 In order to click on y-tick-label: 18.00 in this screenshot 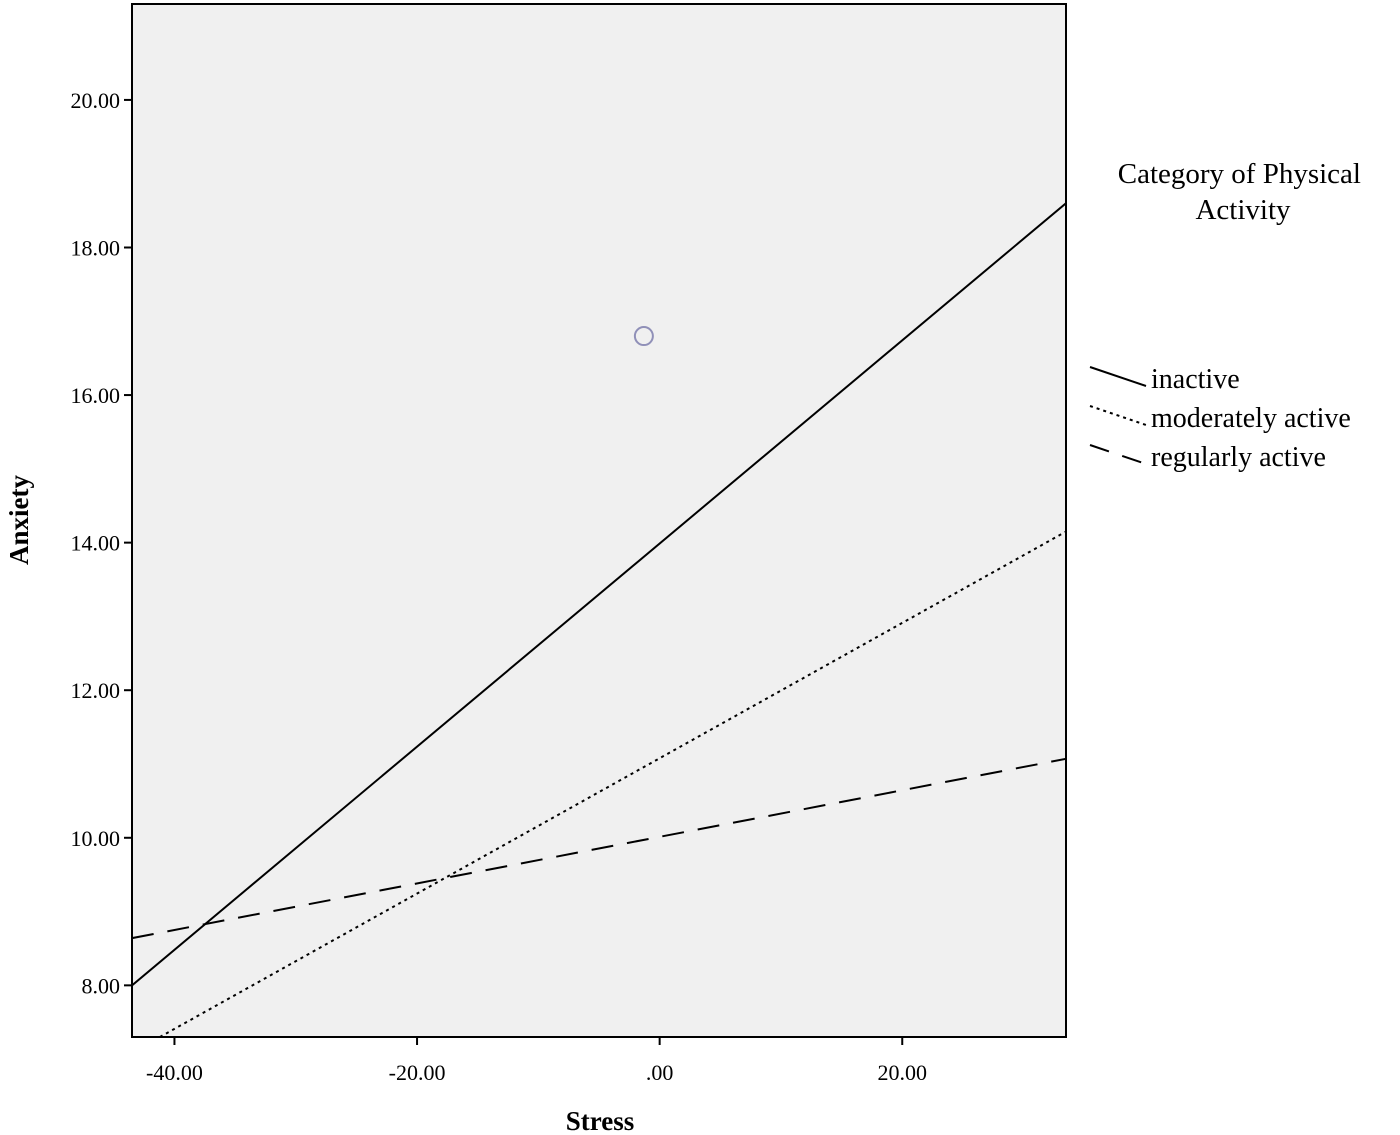, I will do `click(96, 247)`.